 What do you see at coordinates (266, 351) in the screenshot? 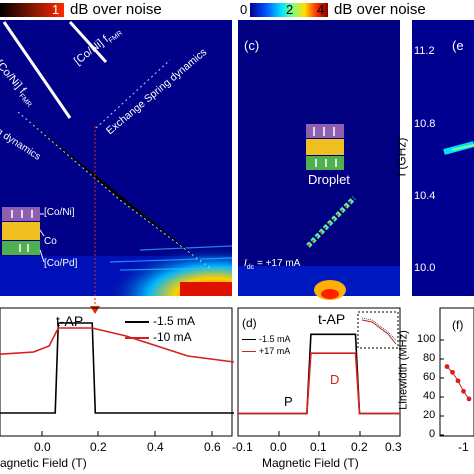
I see `d-legend-2: +17 mA` at bounding box center [266, 351].